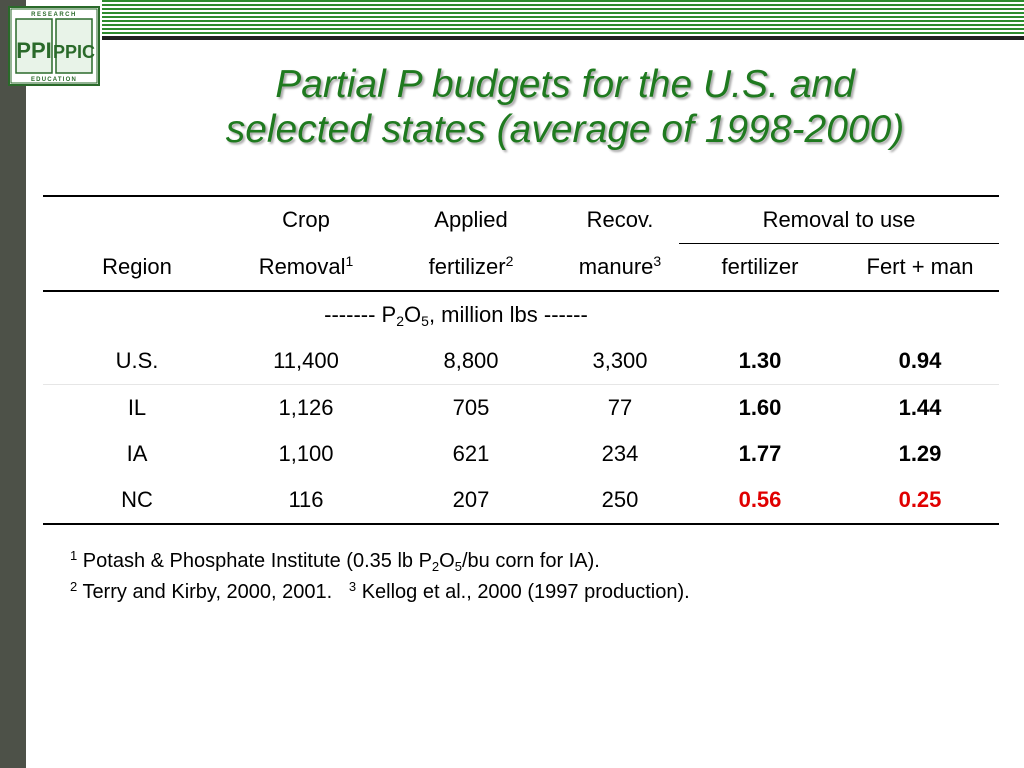 The height and width of the screenshot is (768, 1024). What do you see at coordinates (521, 408) in the screenshot?
I see `table-row: IL 1,126 705 77 1.60 1.44` at bounding box center [521, 408].